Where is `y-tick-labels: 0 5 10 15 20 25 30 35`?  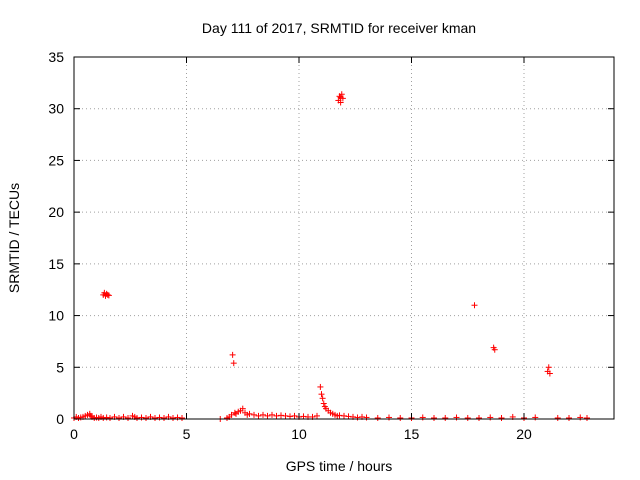
y-tick-labels: 0 5 10 15 20 25 30 35 is located at coordinates (56, 238).